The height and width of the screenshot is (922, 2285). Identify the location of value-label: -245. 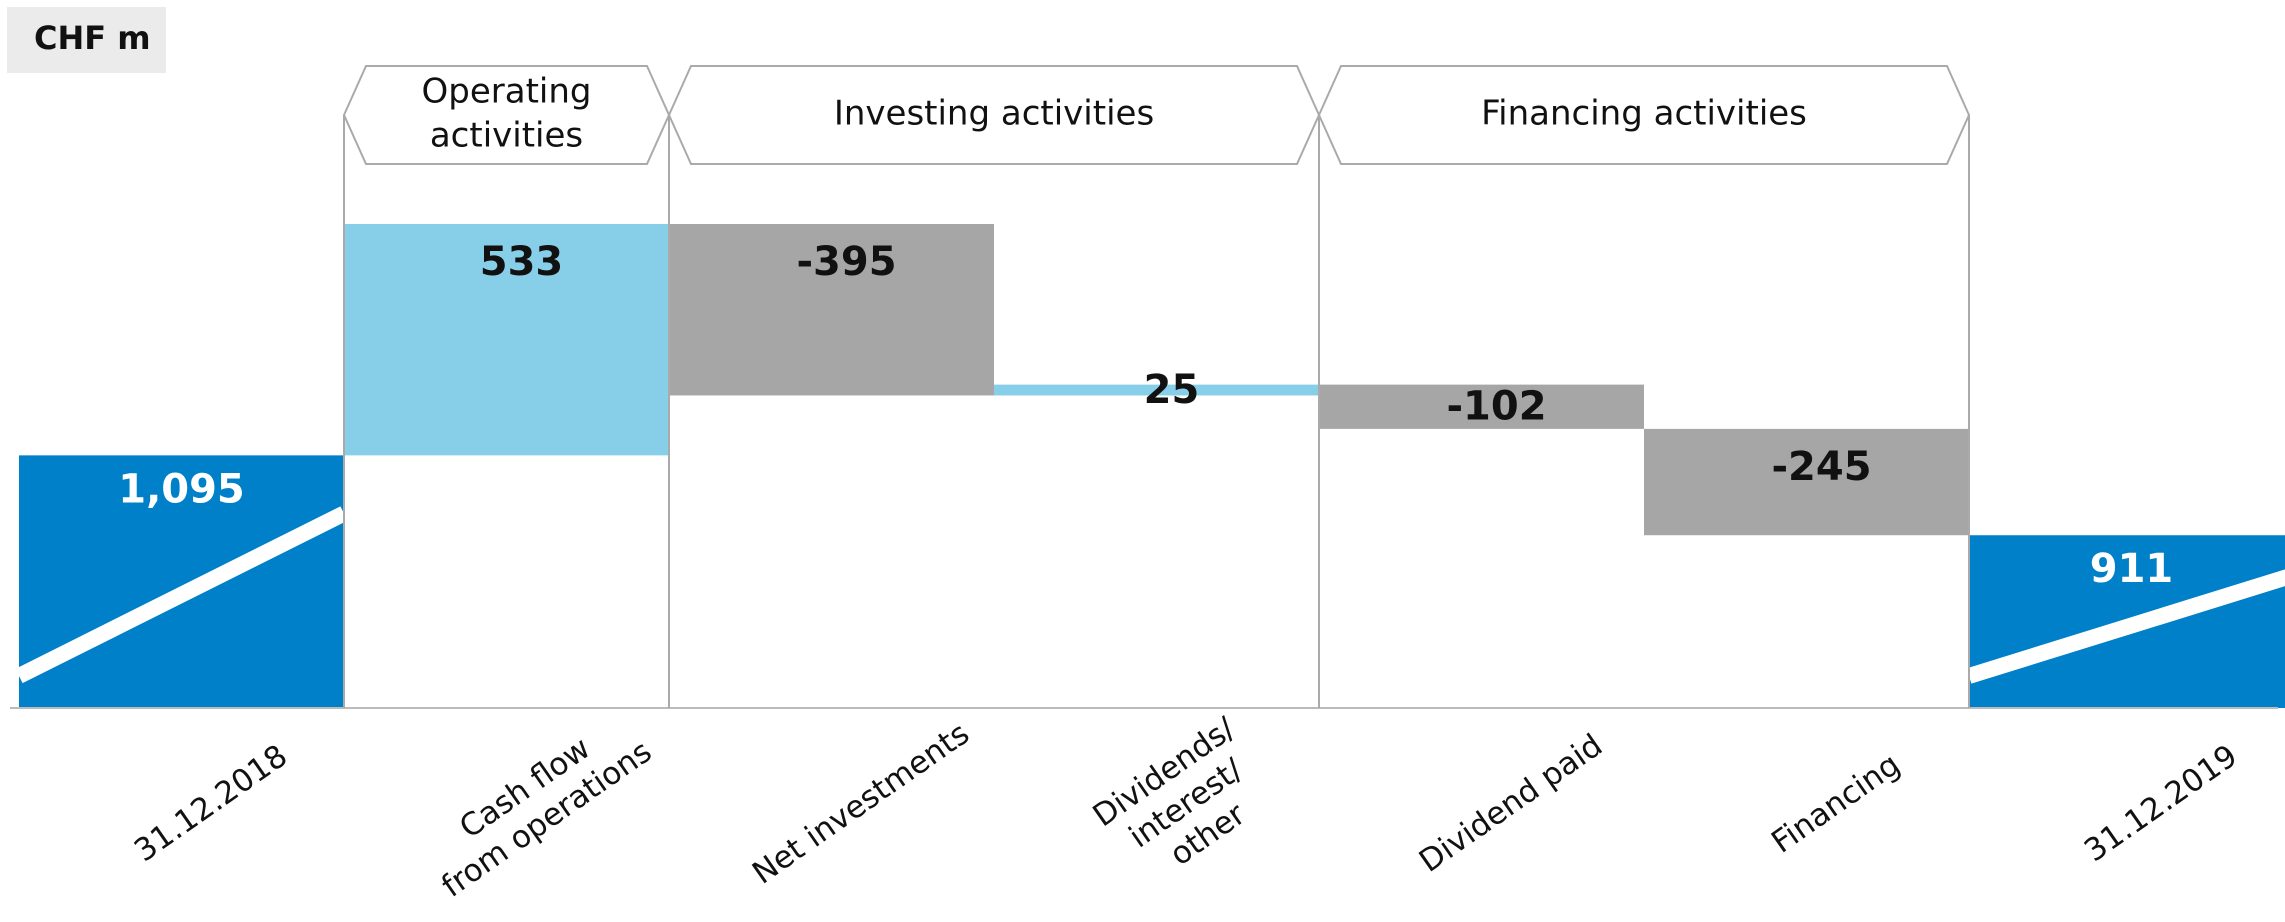
(1821, 467).